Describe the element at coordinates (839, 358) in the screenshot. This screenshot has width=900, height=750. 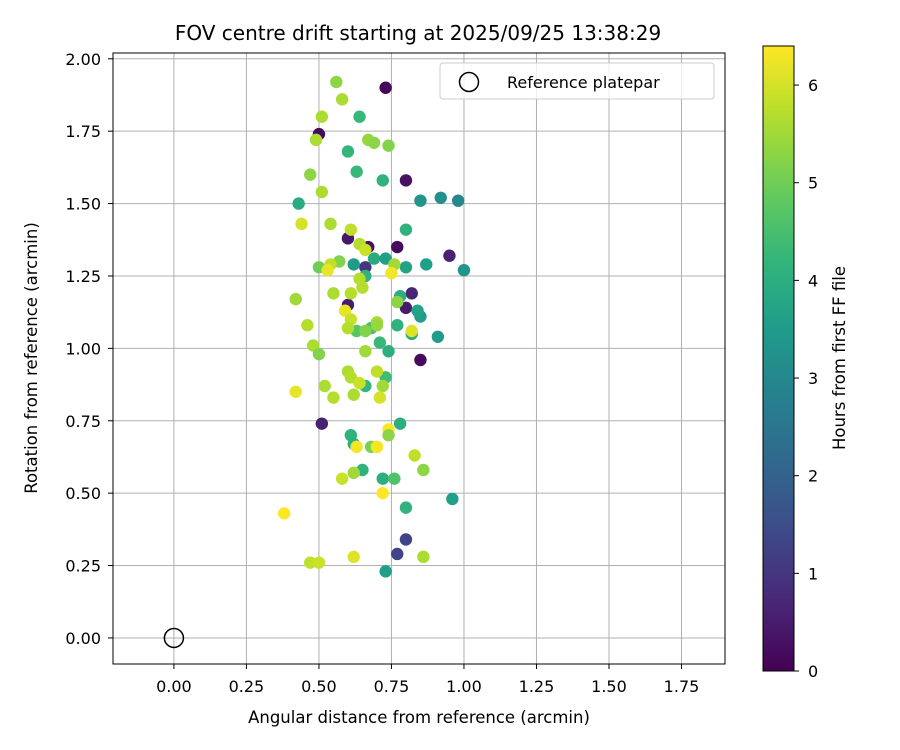
I see `colorbar-label: Hours from first FF file` at that location.